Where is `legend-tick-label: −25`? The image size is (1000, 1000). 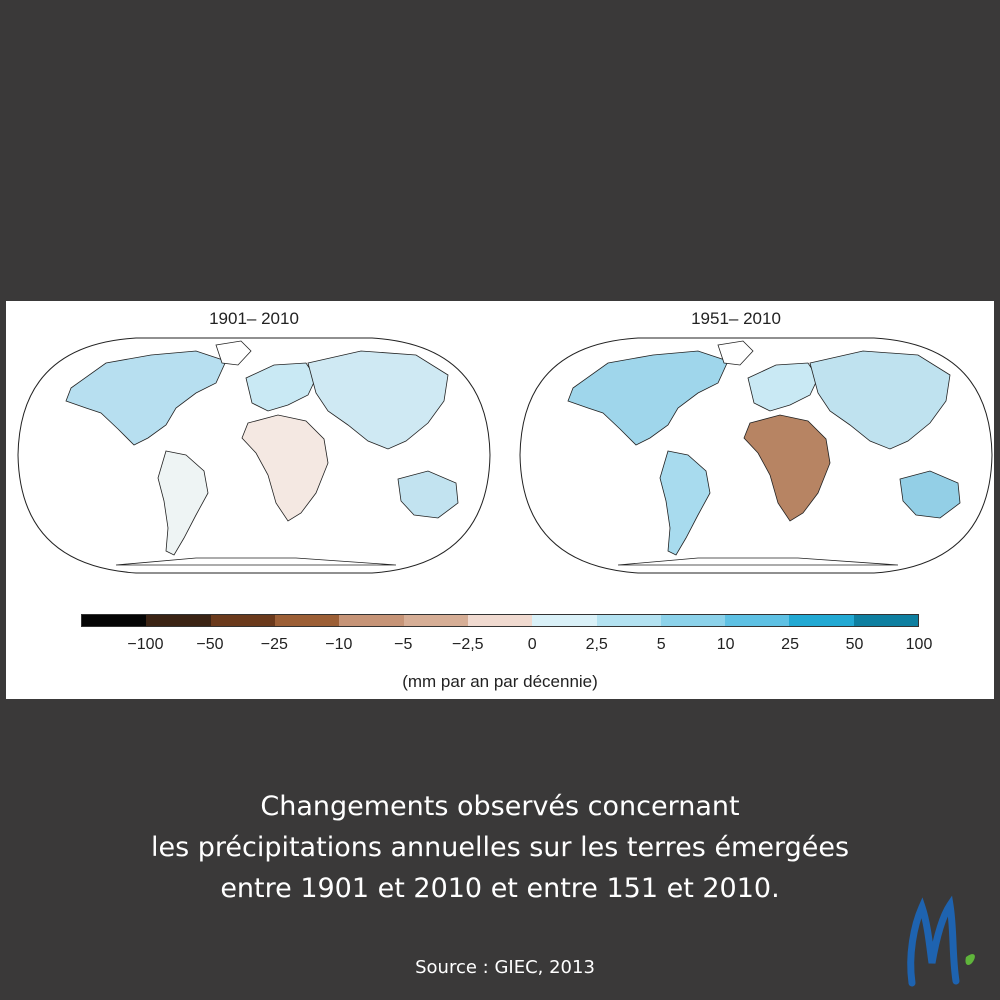 legend-tick-label: −25 is located at coordinates (274, 644).